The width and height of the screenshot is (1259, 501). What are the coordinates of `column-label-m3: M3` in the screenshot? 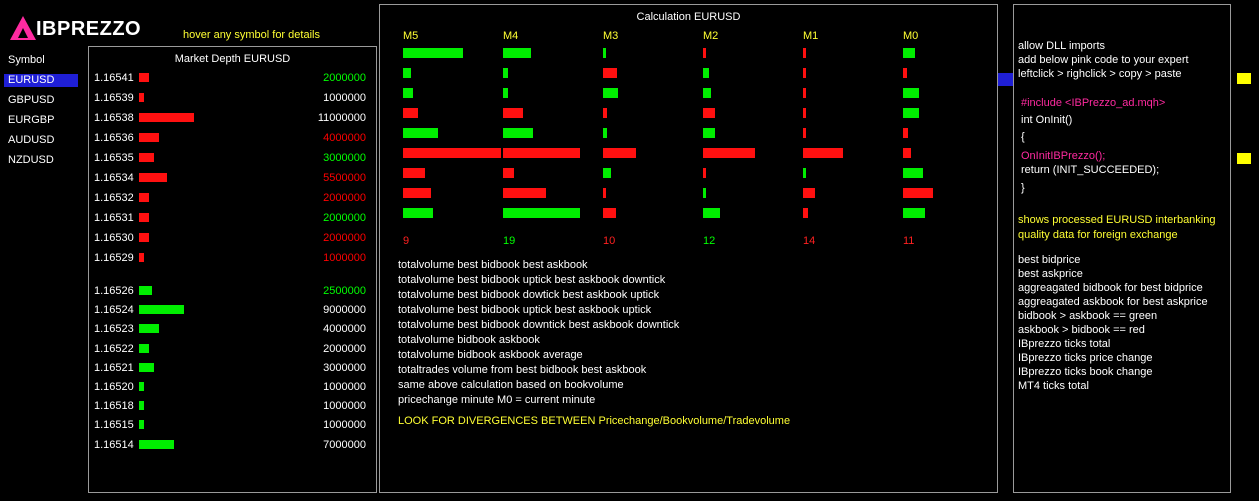 It's located at (611, 36).